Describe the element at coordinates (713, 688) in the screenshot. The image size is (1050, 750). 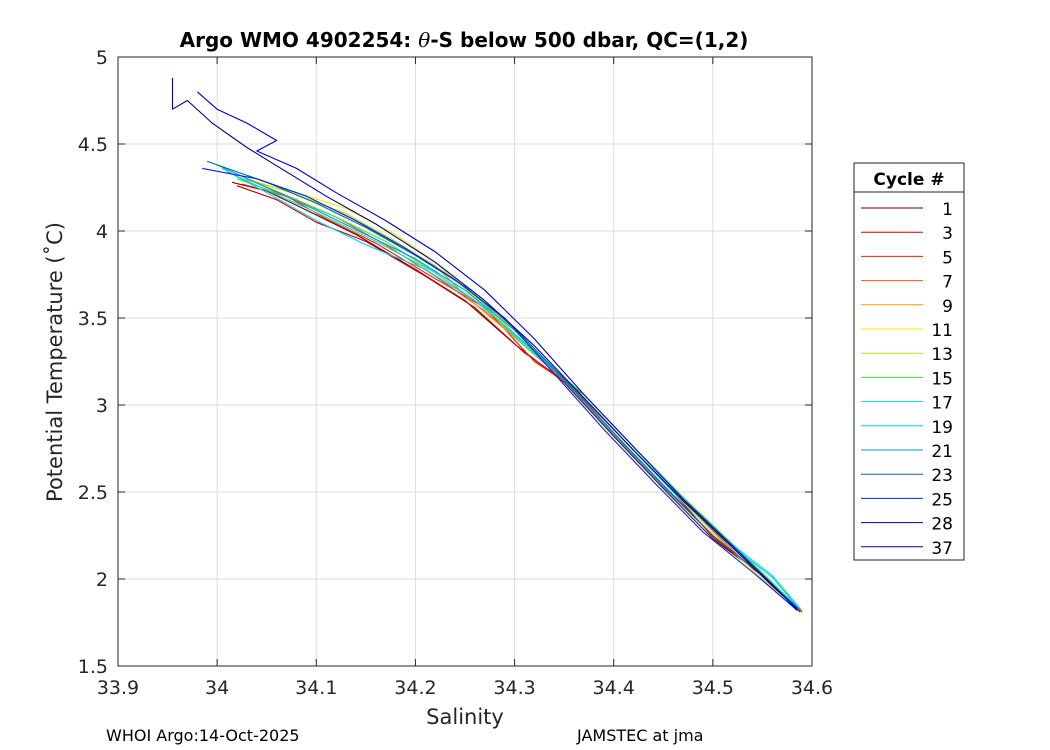
I see `x-tick-label: 34.5` at that location.